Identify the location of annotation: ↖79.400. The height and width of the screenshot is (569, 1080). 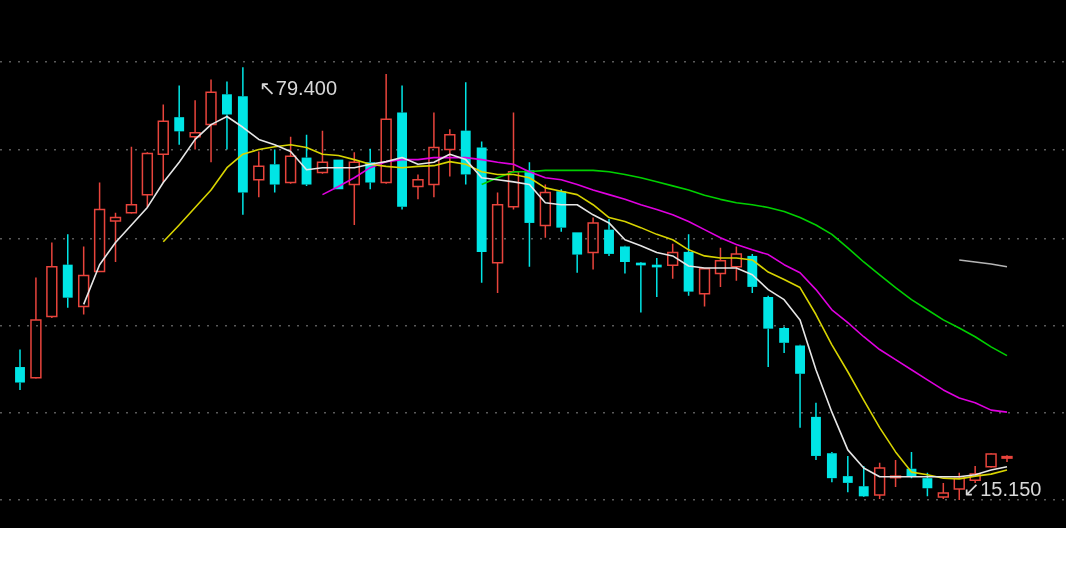
(298, 87).